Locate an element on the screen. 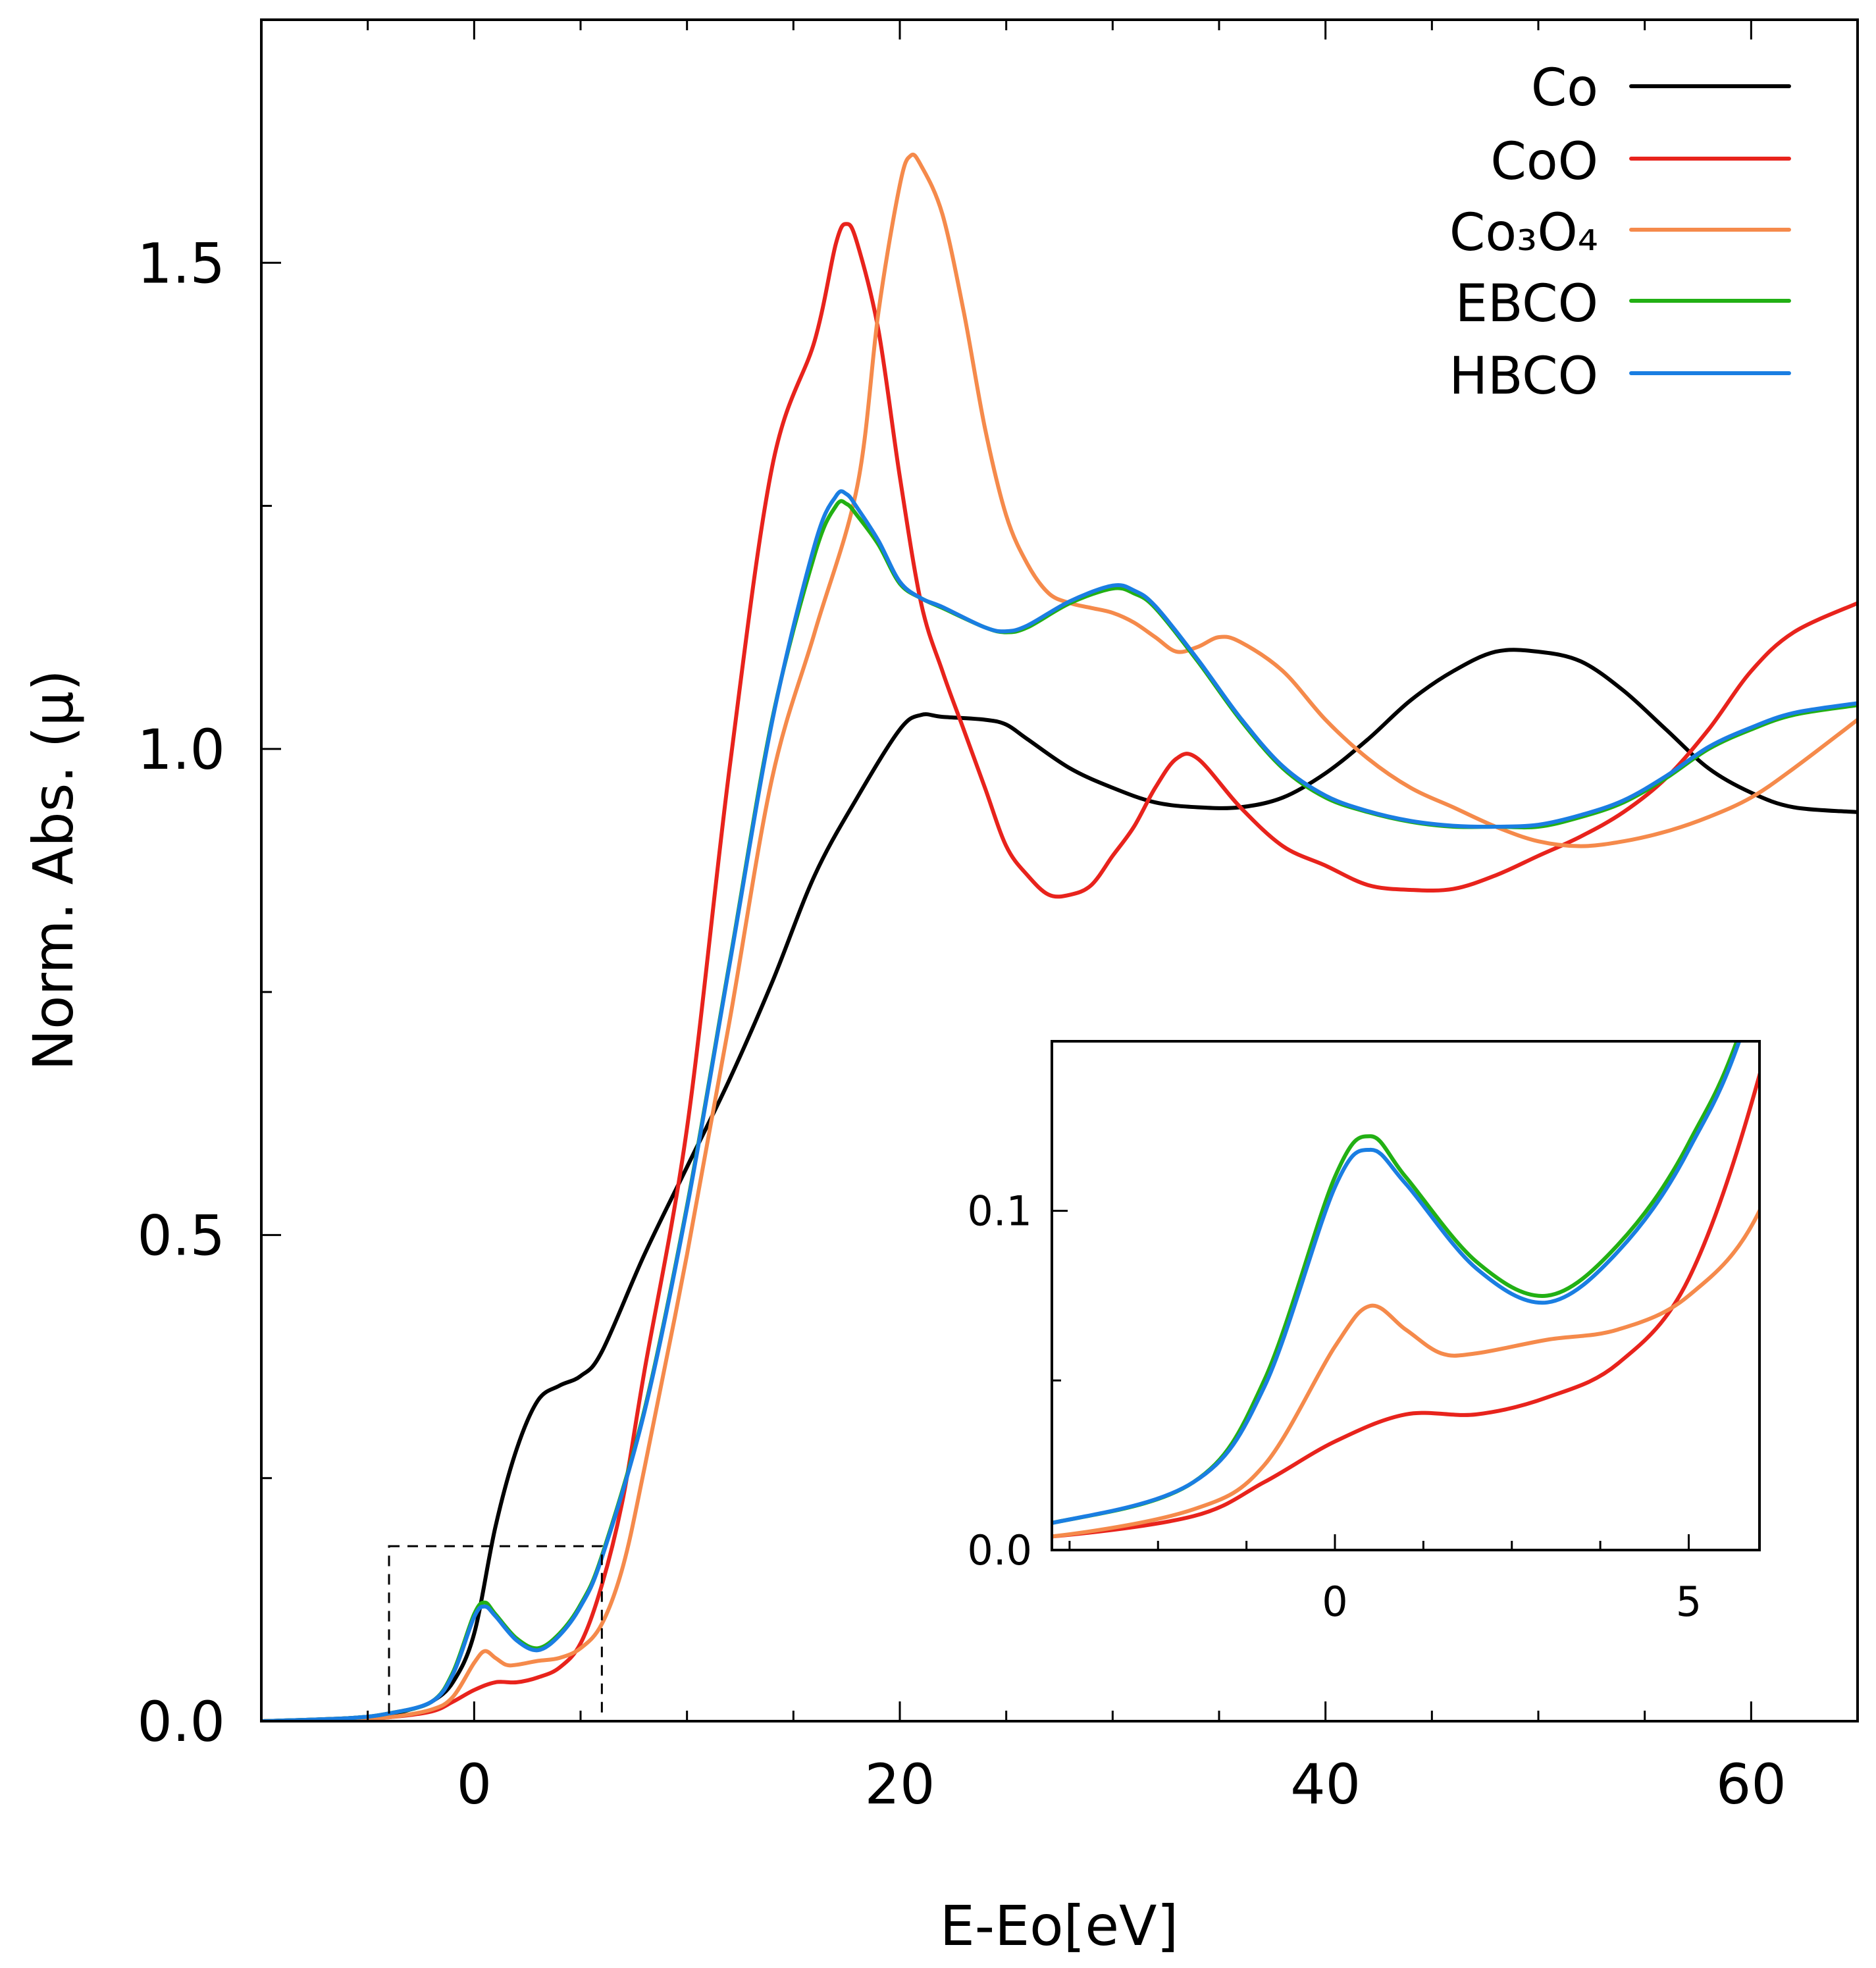 The width and height of the screenshot is (1876, 1968). inset-series-group is located at coordinates (1405, 1290).